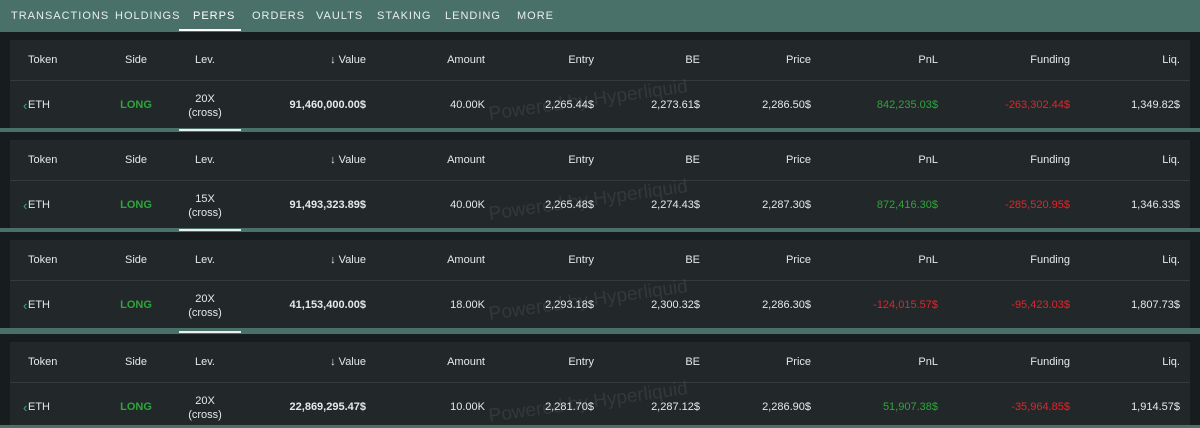 Image resolution: width=1200 pixels, height=428 pixels. I want to click on leverage-cell: 15X (cross), so click(205, 206).